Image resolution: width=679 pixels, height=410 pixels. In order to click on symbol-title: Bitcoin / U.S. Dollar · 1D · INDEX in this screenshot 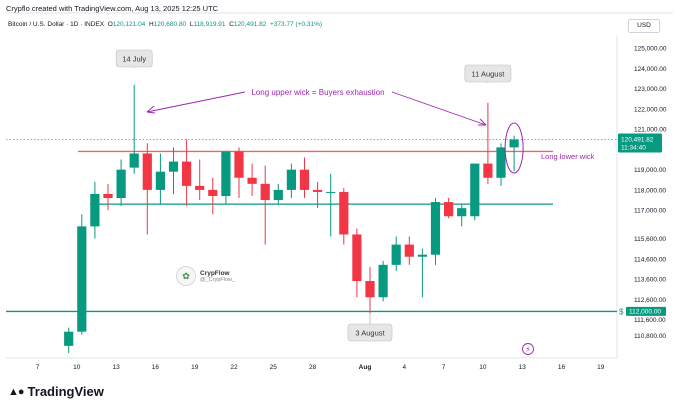, I will do `click(56, 24)`.